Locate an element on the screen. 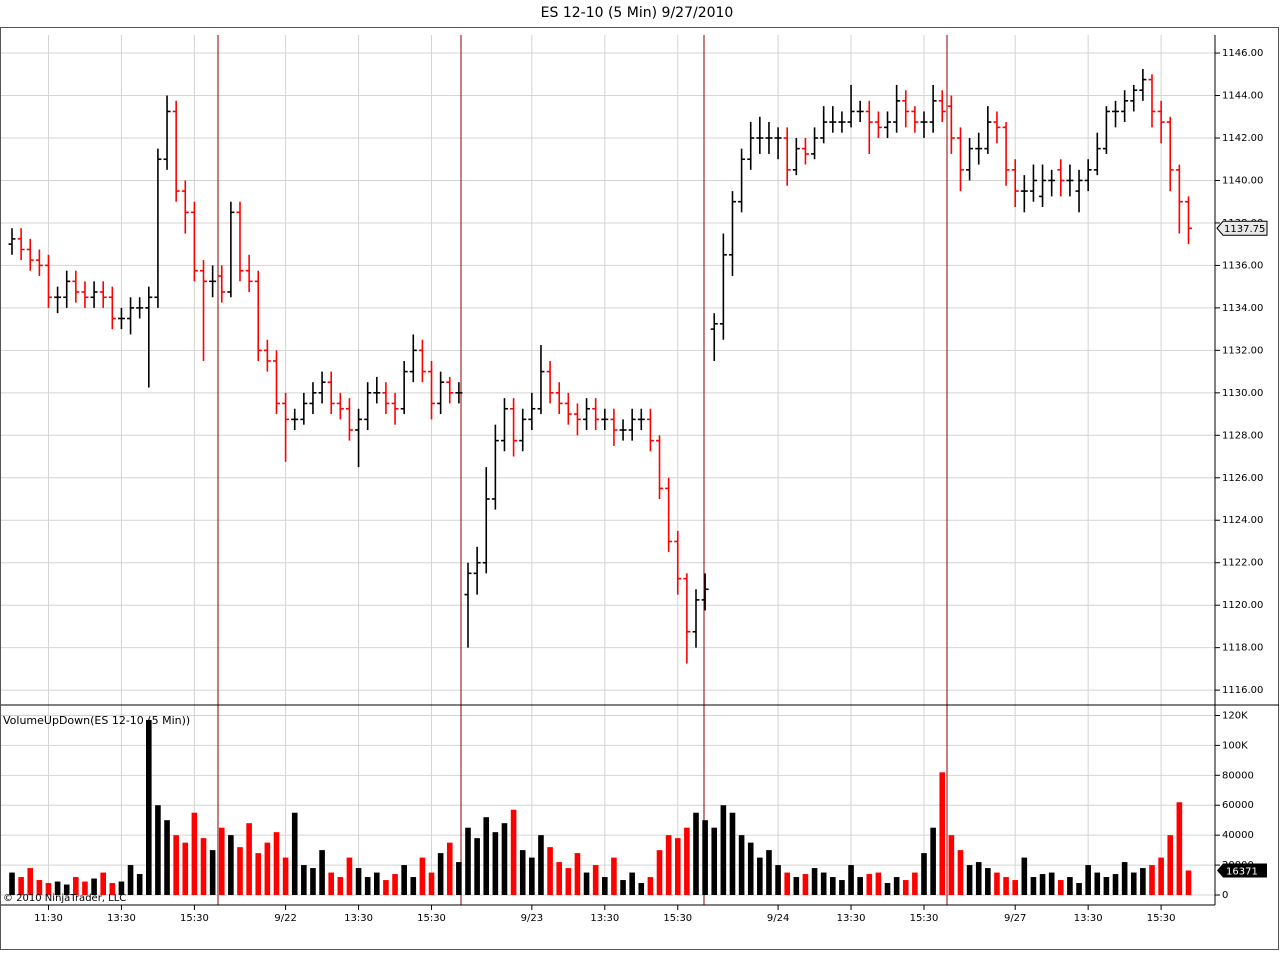  y-tick-label: 120K is located at coordinates (1235, 715).